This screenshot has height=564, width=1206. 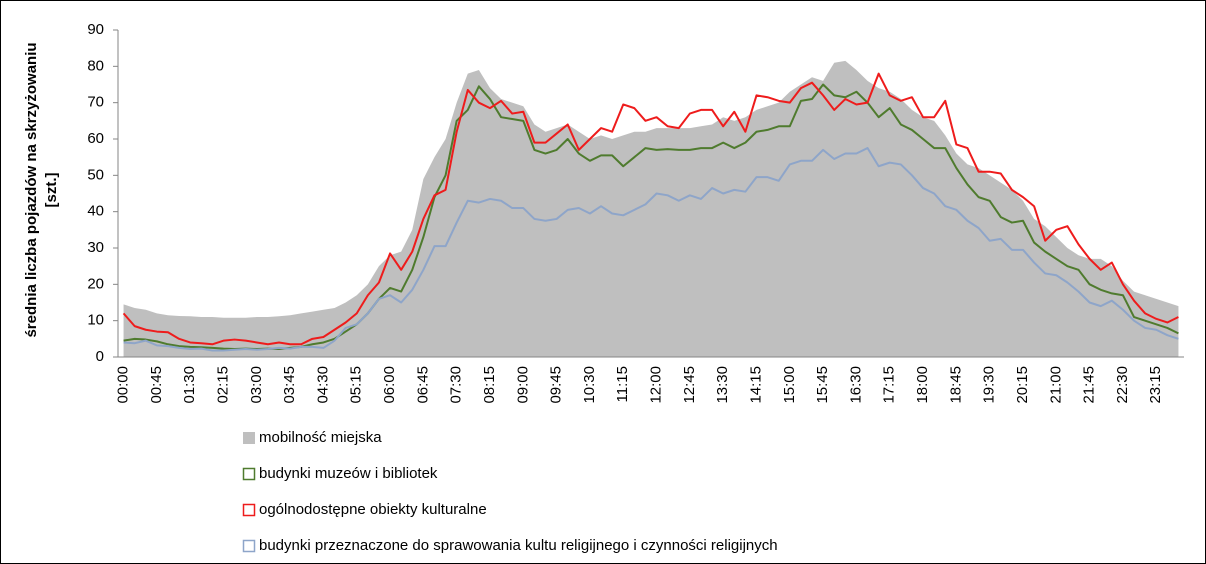 I want to click on y-tick-label: 50, so click(x=95, y=174).